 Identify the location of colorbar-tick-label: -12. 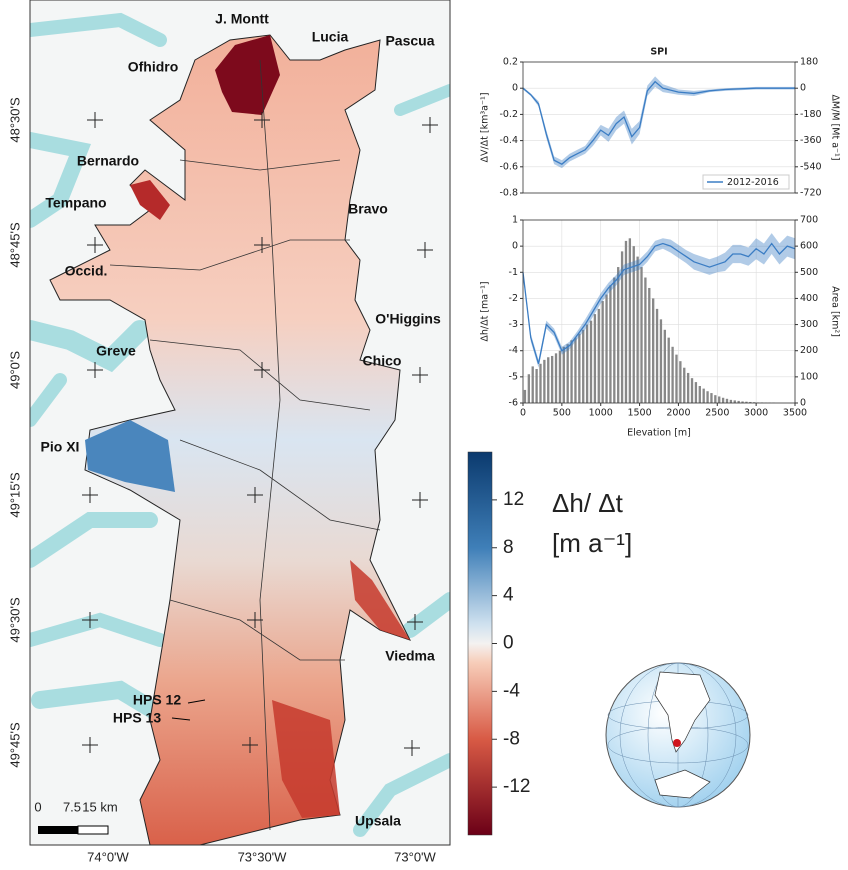
(516, 786).